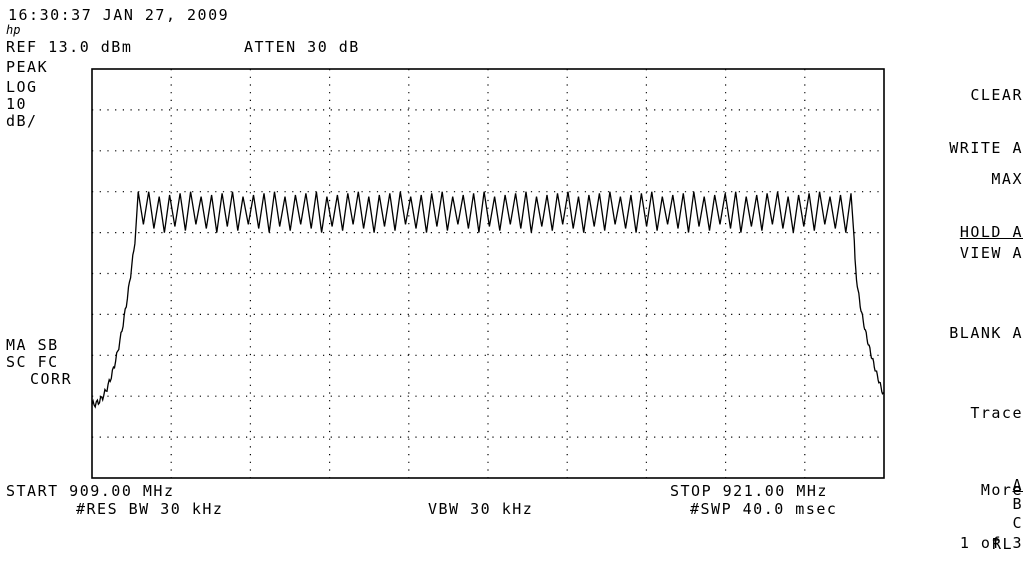 The image size is (1029, 573). I want to click on stop-frequency: STOP 921.00 MHz, so click(749, 491).